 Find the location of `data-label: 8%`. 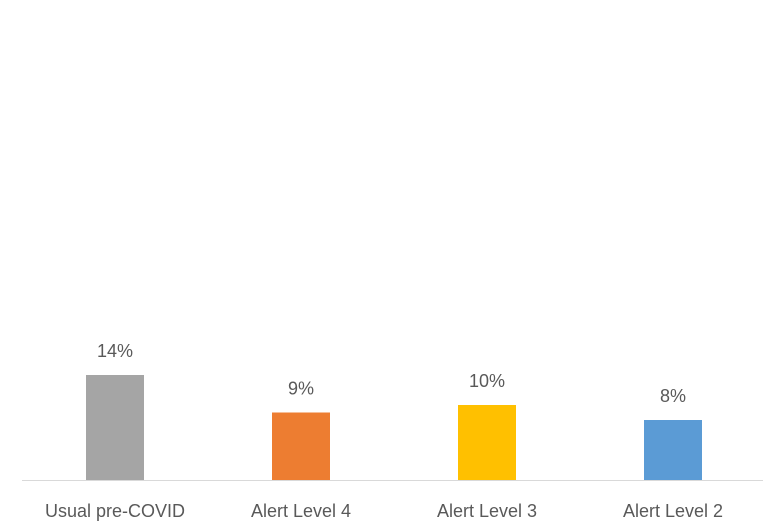

data-label: 8% is located at coordinates (673, 396).